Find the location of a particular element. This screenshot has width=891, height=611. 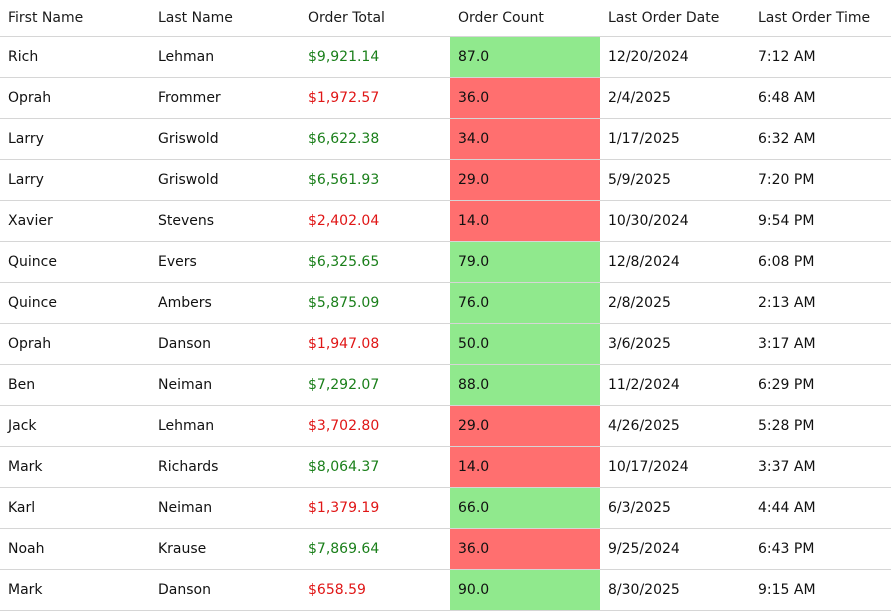

table-row: Ben Neiman $7,292.07 88.0 11/2/2024 6:29 PM is located at coordinates (445, 385).